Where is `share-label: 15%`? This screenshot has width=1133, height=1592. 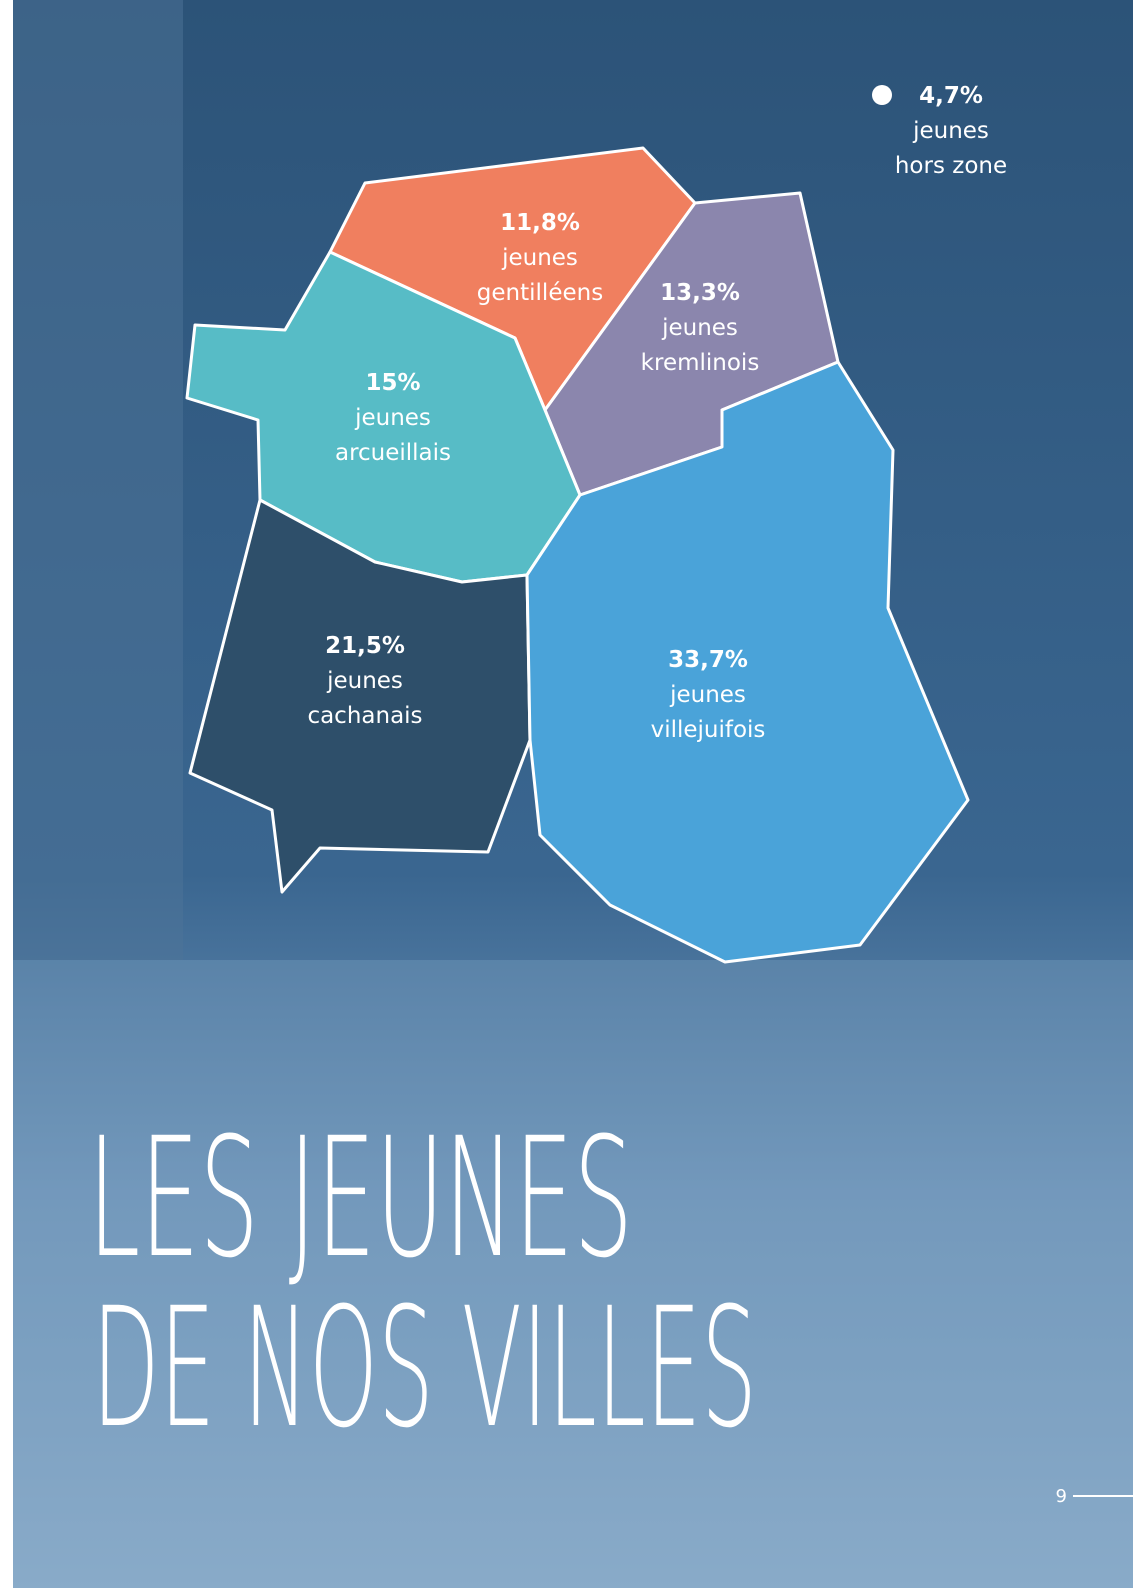
share-label: 15% is located at coordinates (392, 383).